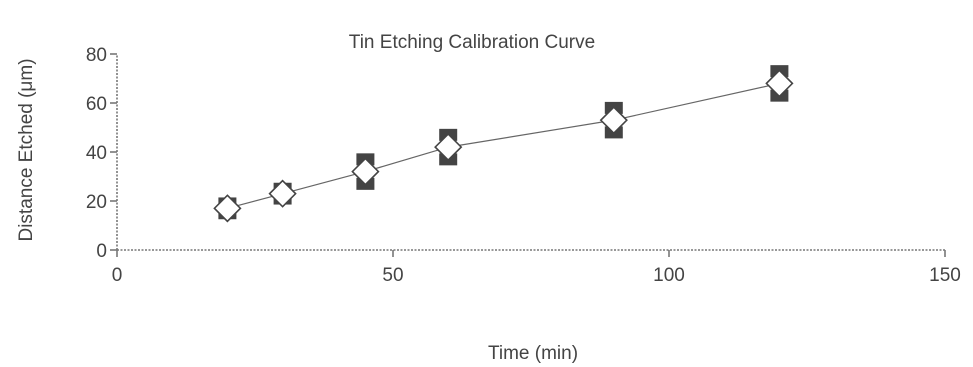  I want to click on y-tick-label: 40, so click(96, 153).